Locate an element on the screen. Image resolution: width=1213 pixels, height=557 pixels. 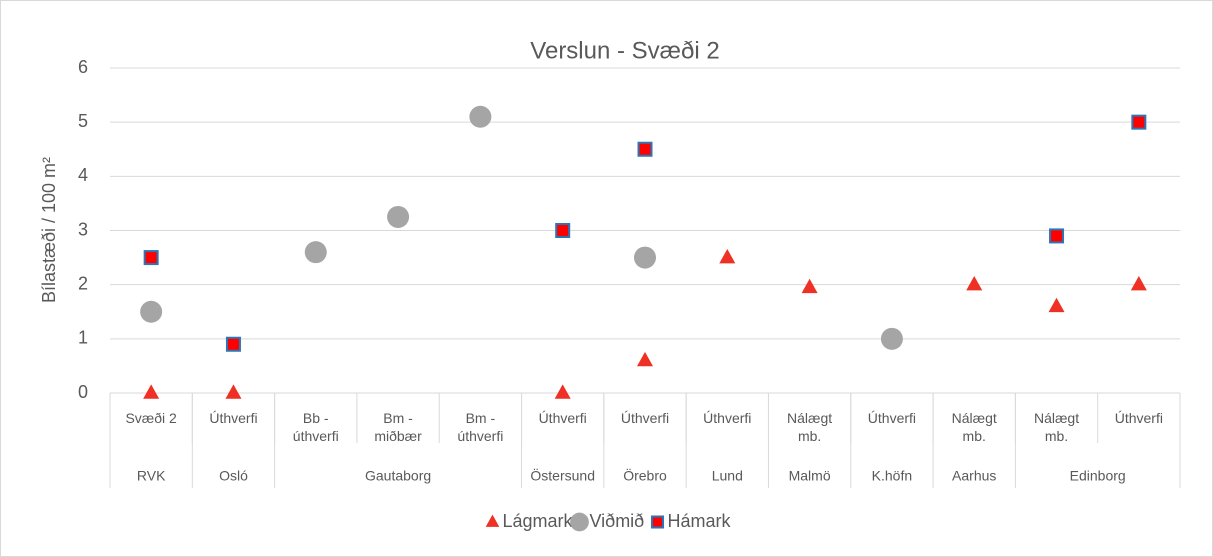
x-tick-label: Bb - úthverfi is located at coordinates (315, 427).